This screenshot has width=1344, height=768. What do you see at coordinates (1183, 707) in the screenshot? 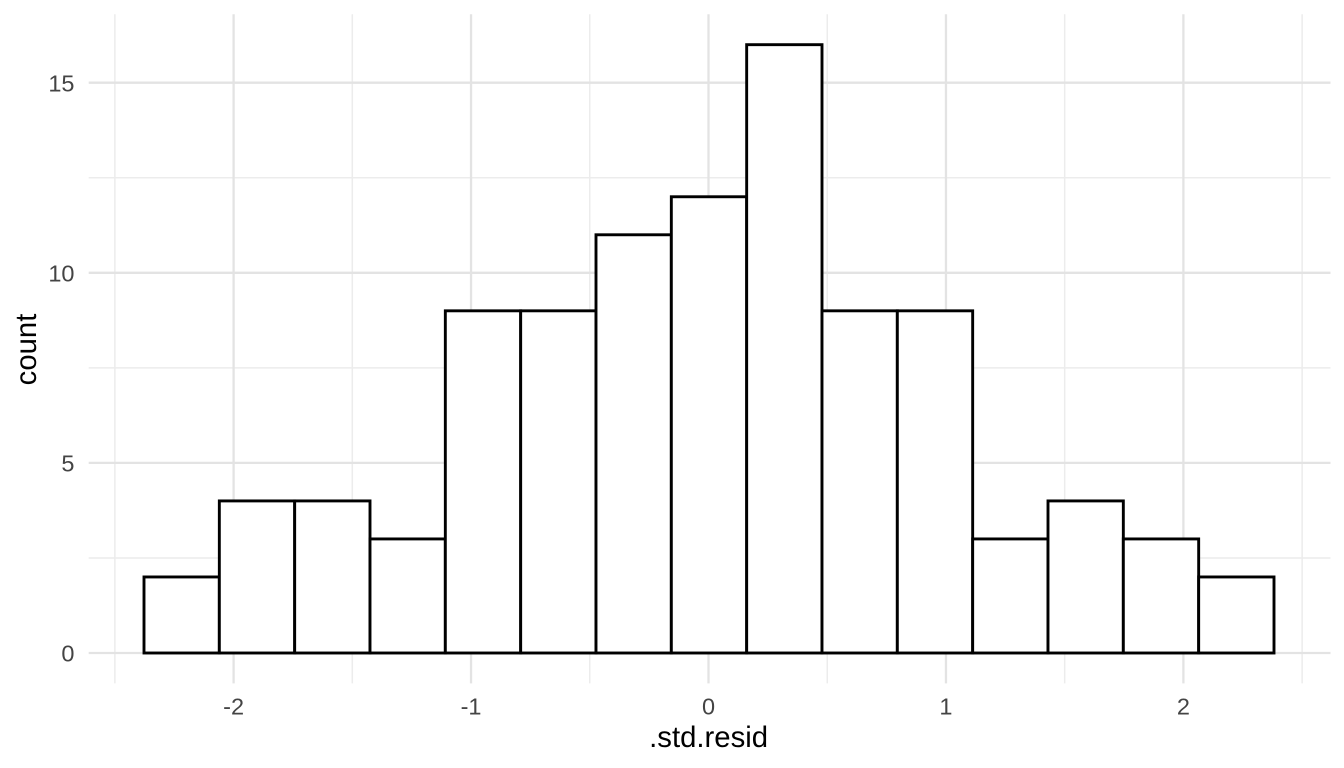
I see `svg-text: 2` at bounding box center [1183, 707].